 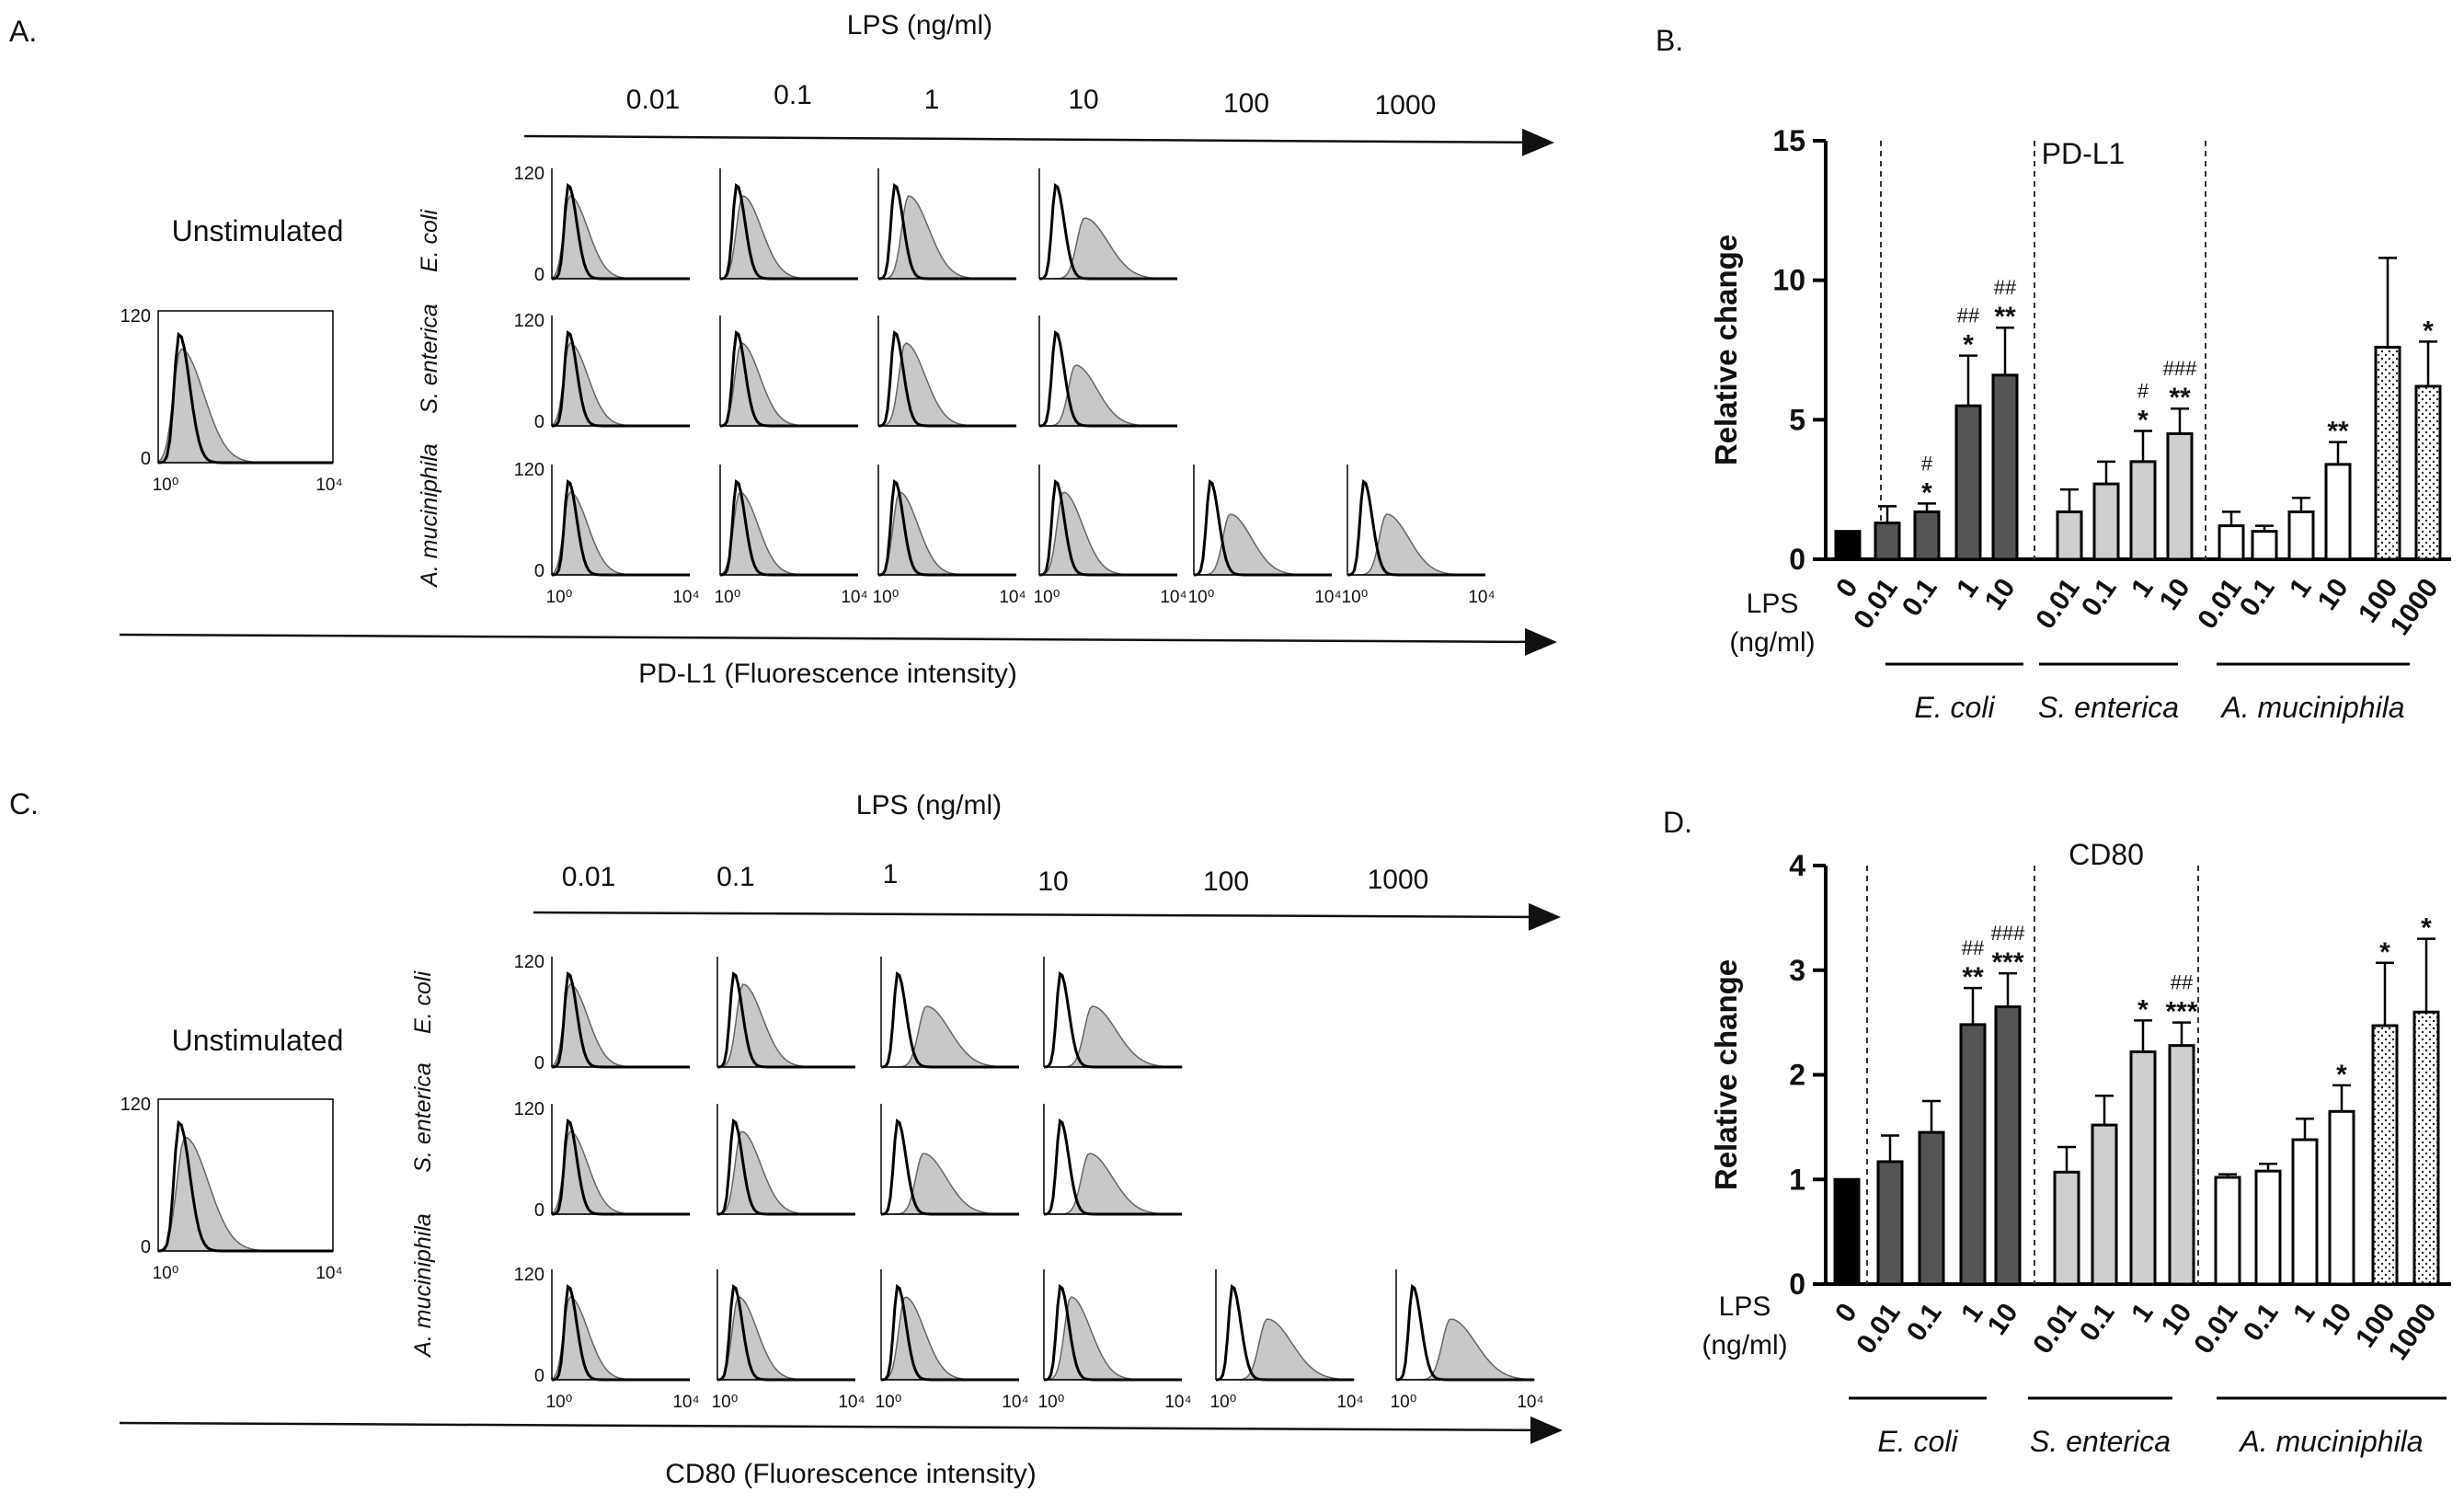 I want to click on histogram-c-r2c1: 10⁰ 10⁴, so click(x=788, y=1340).